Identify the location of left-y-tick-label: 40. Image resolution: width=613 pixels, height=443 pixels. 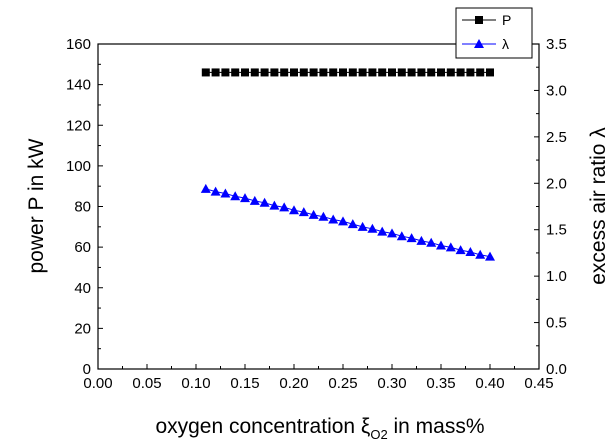
(82, 288).